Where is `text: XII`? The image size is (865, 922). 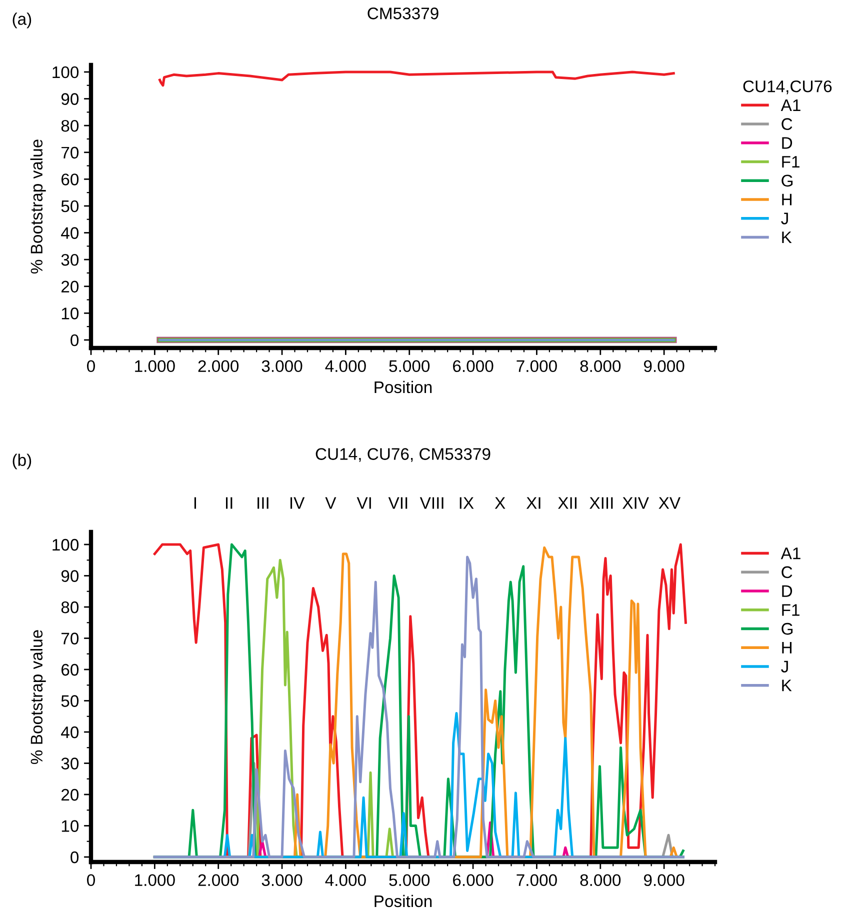 text: XII is located at coordinates (567, 503).